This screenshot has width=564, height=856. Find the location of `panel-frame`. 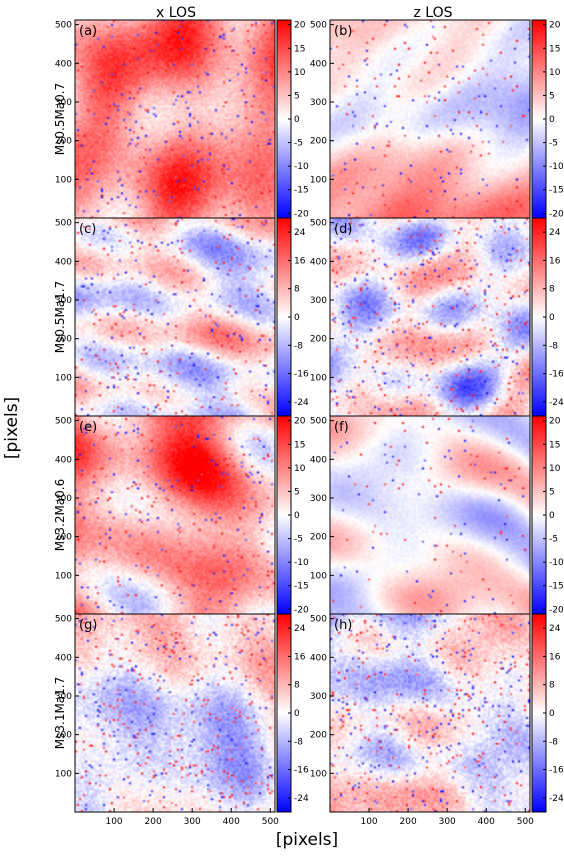

panel-frame is located at coordinates (175, 713).